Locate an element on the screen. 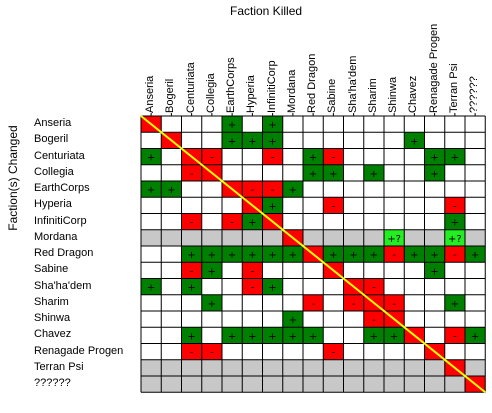 The width and height of the screenshot is (492, 413). cell-red-dragon-shinwa is located at coordinates (394, 254).